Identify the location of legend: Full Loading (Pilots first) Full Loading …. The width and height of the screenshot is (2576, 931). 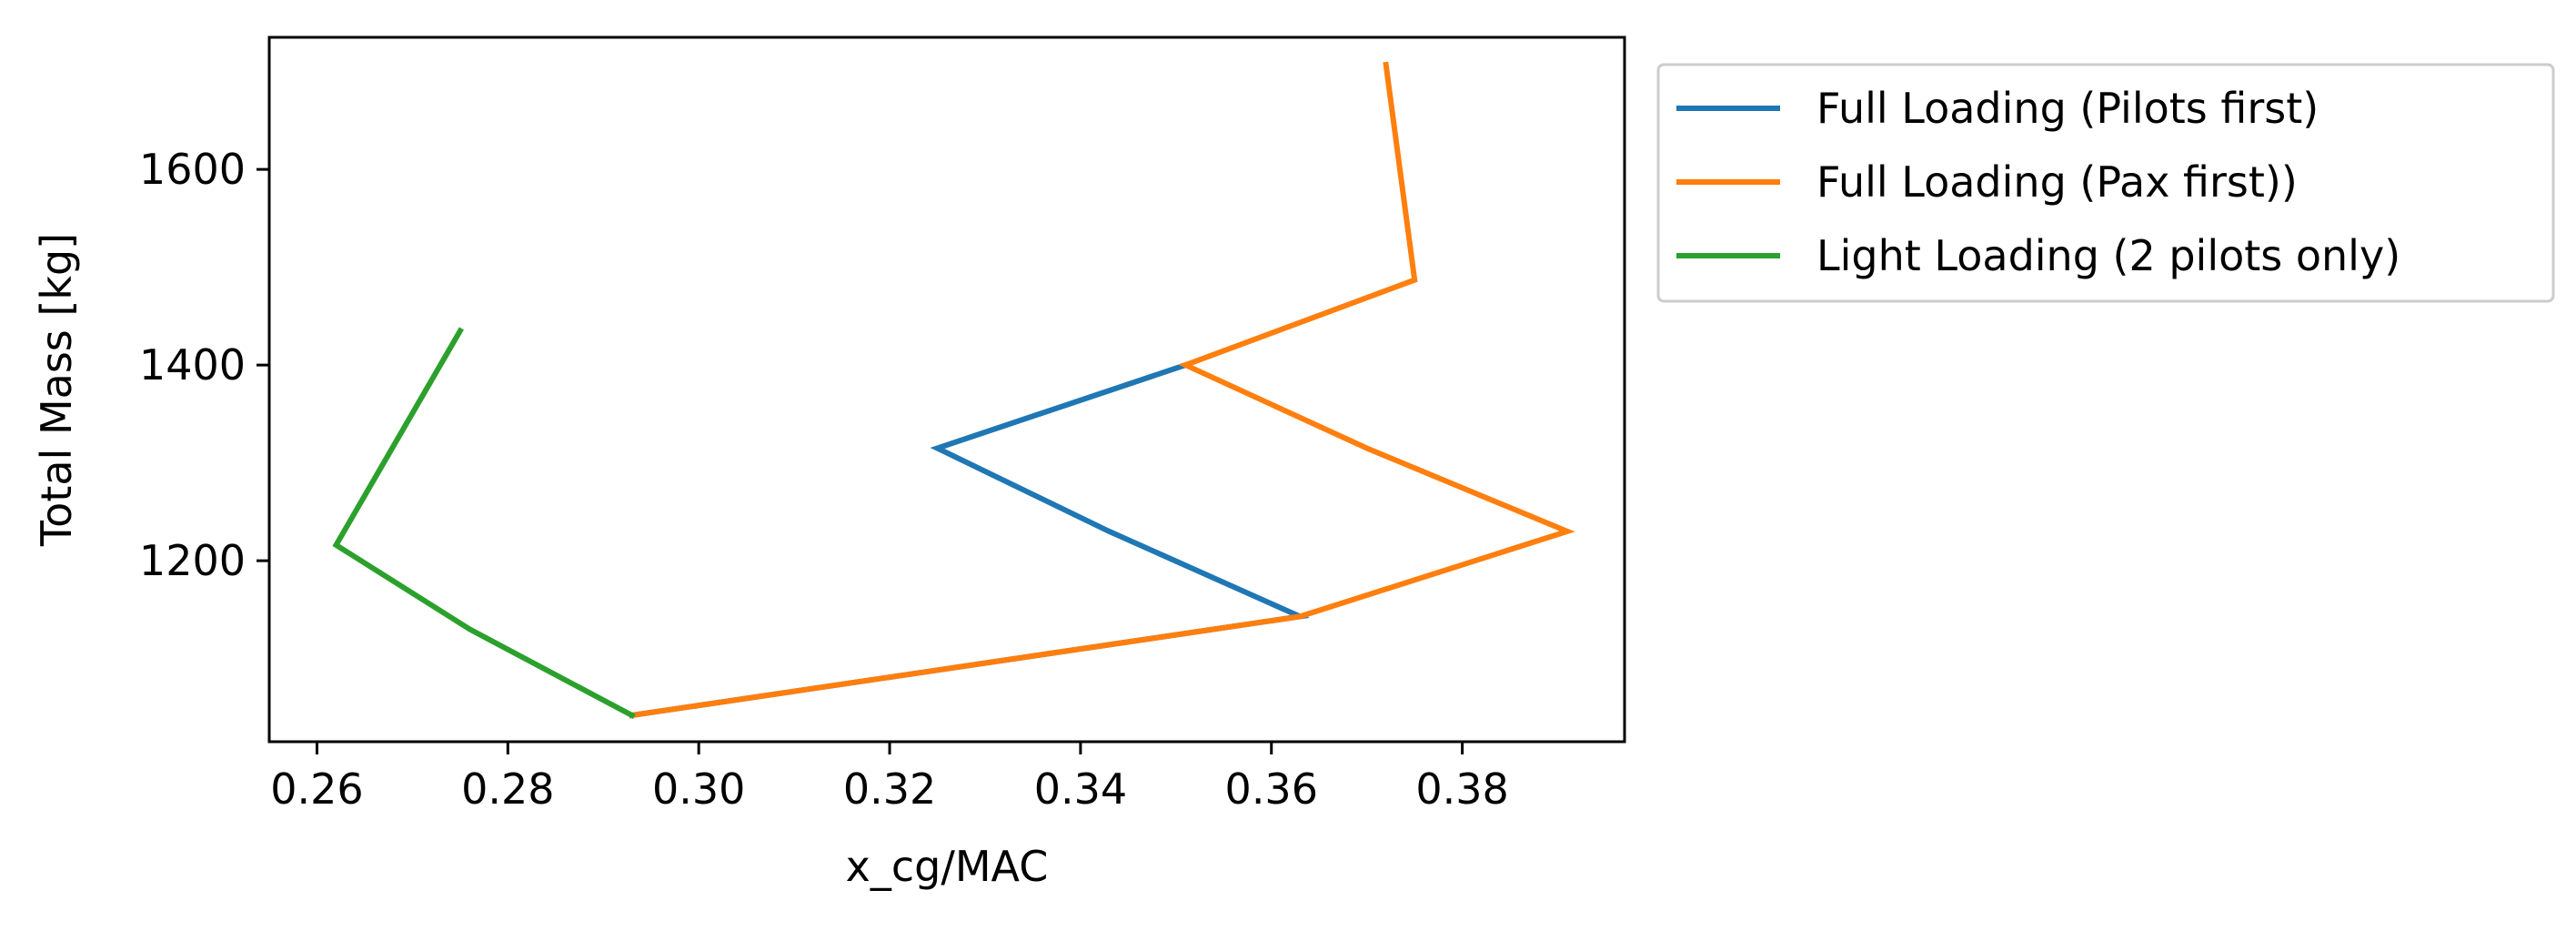
(2105, 183).